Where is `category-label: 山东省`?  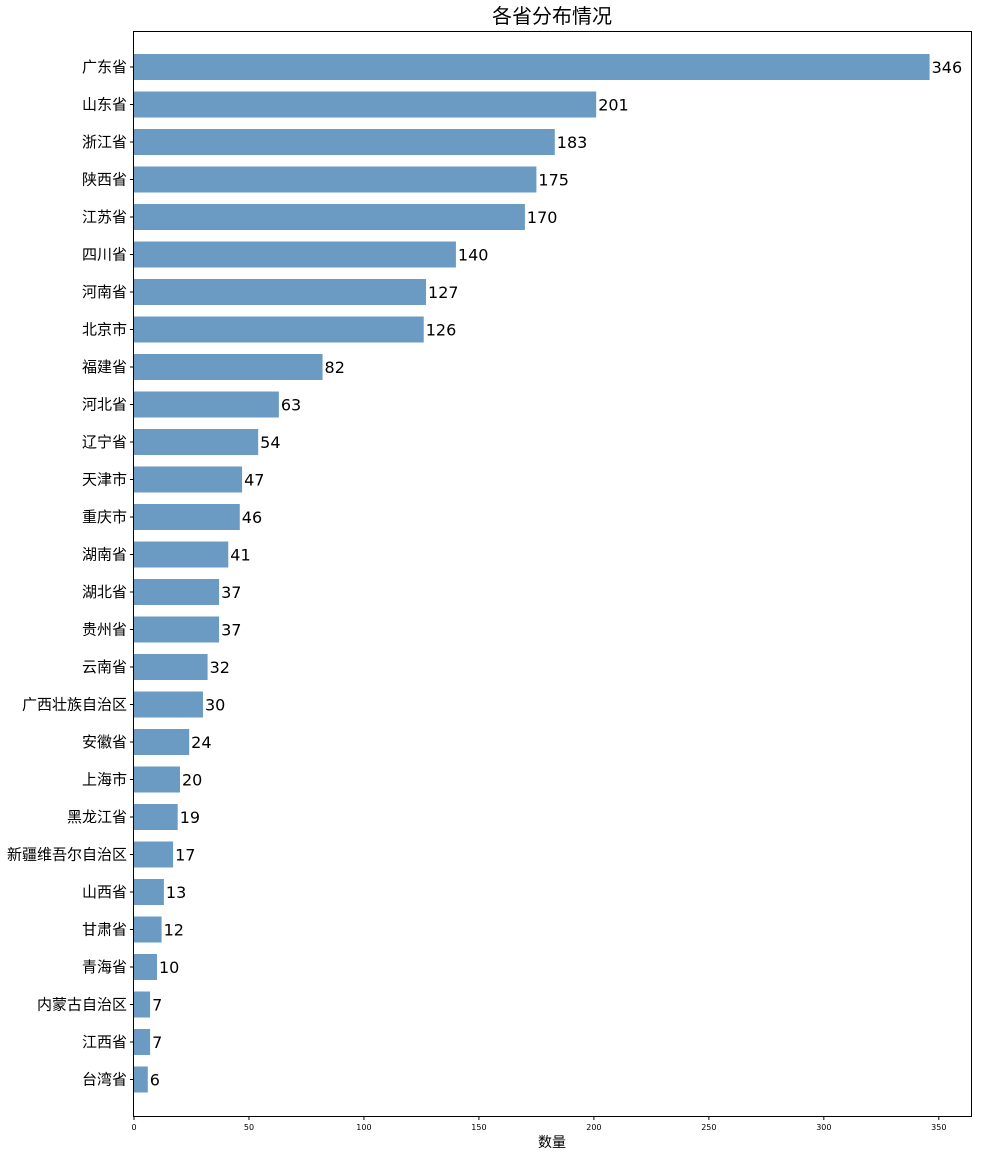 category-label: 山东省 is located at coordinates (104, 105).